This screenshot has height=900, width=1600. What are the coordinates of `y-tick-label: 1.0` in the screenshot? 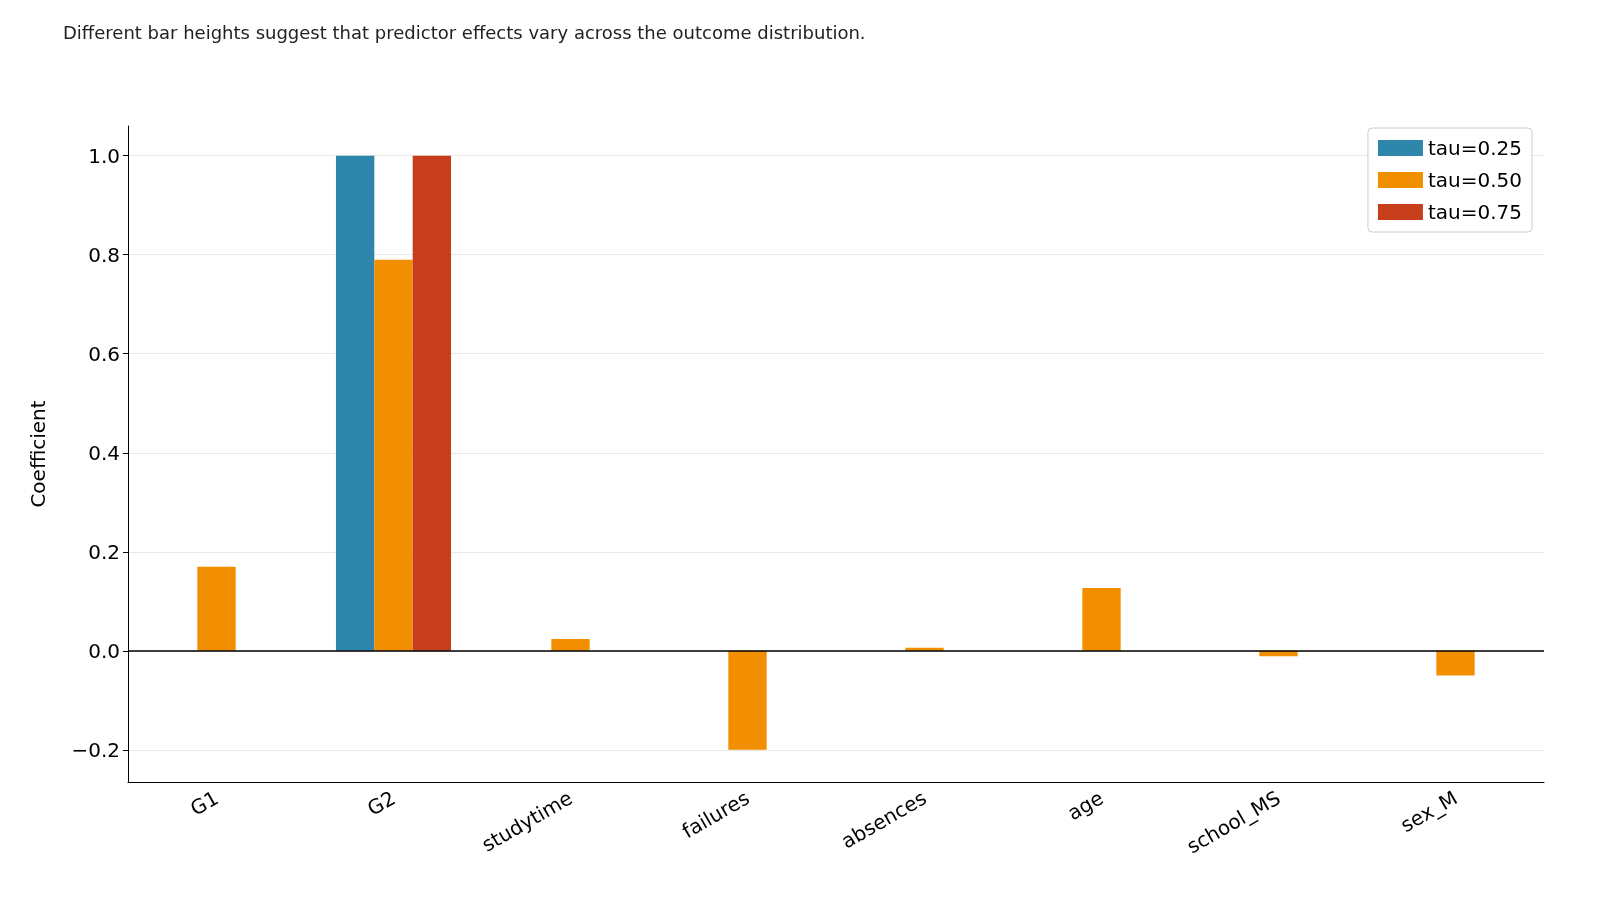 It's located at (104, 155).